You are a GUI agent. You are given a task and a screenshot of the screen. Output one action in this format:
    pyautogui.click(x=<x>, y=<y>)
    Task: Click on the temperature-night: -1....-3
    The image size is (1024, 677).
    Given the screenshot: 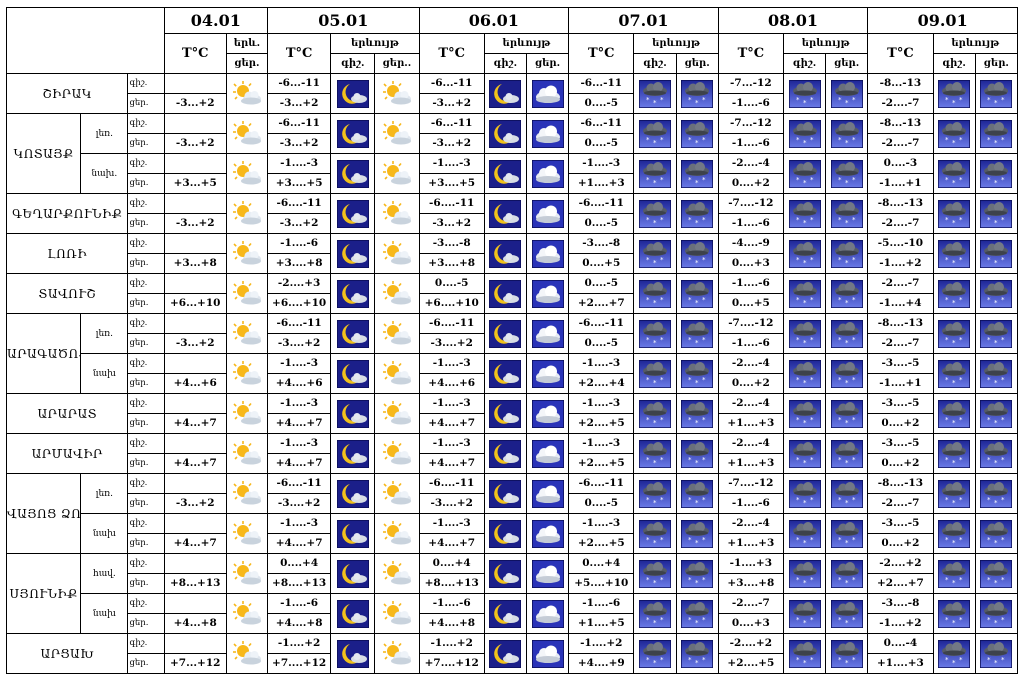 What is the action you would take?
    pyautogui.click(x=299, y=363)
    